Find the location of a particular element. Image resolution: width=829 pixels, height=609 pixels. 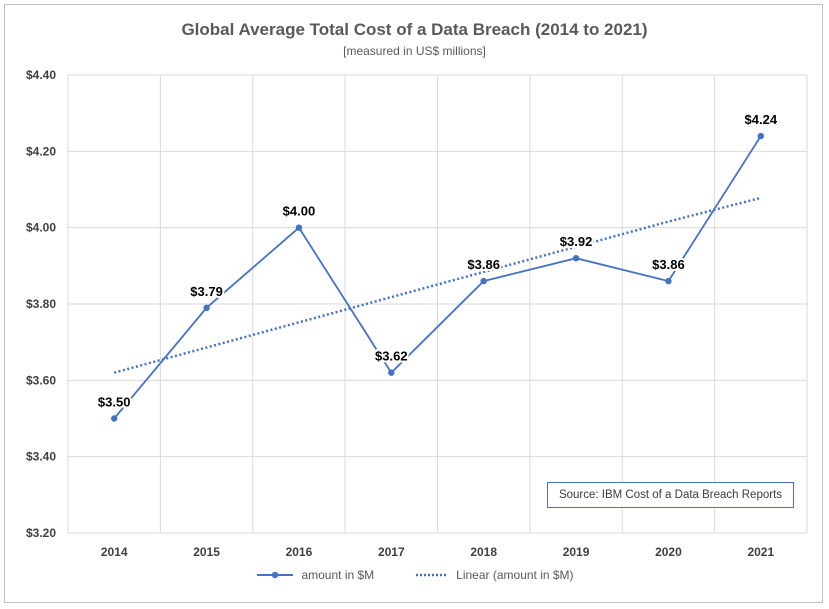

data-label: $3.62 is located at coordinates (391, 356).